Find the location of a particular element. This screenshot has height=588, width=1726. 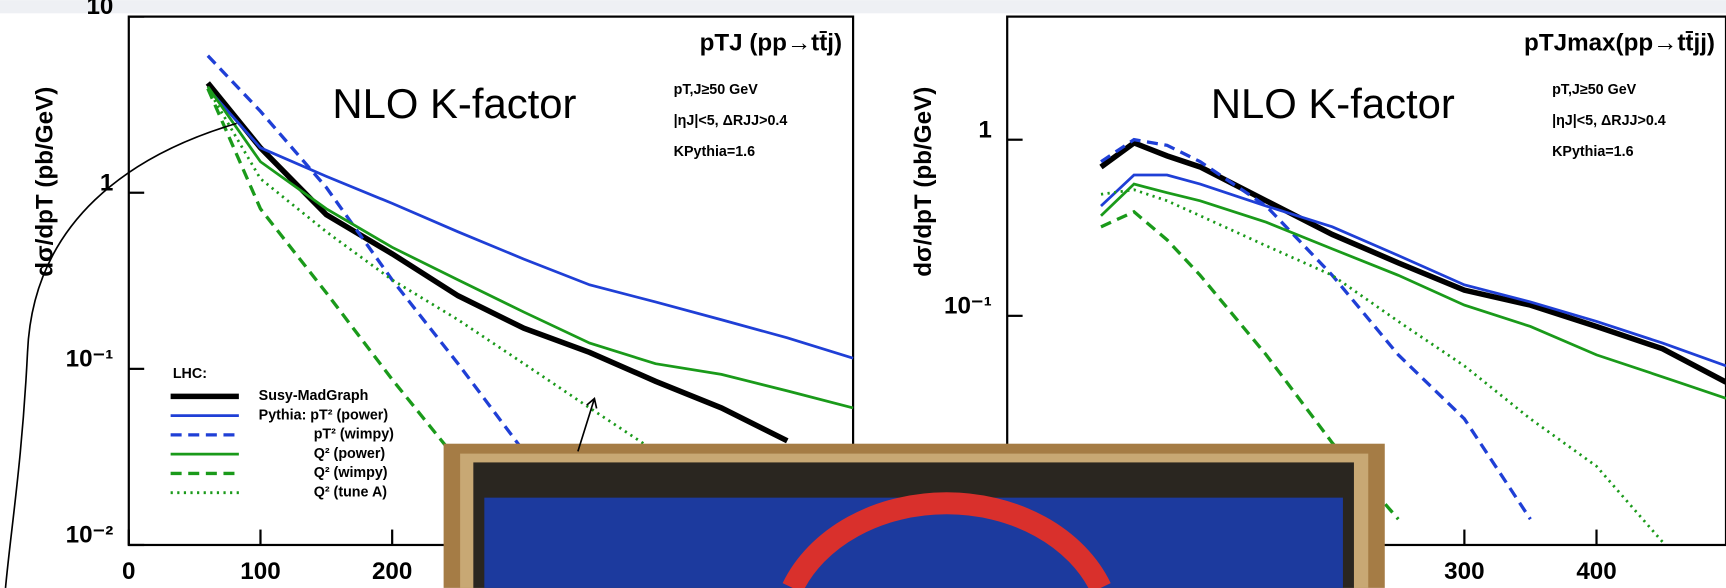

legend-title: LHC: is located at coordinates (190, 374).